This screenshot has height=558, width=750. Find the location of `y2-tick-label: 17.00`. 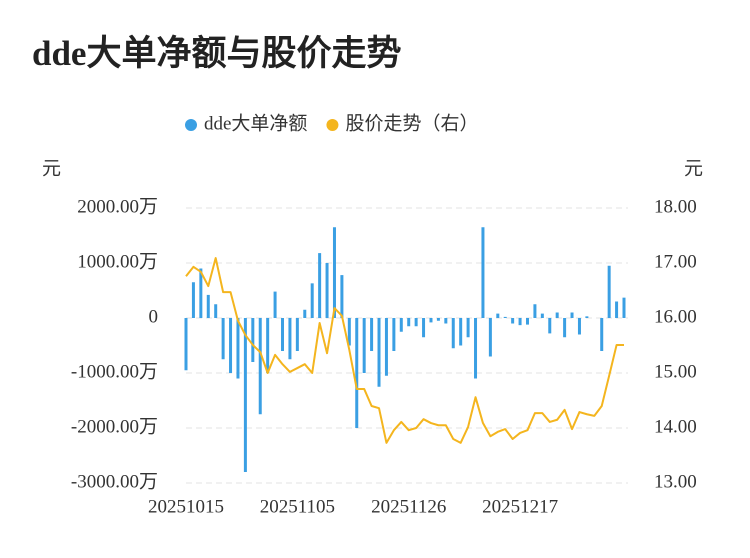

y2-tick-label: 17.00 is located at coordinates (675, 261).